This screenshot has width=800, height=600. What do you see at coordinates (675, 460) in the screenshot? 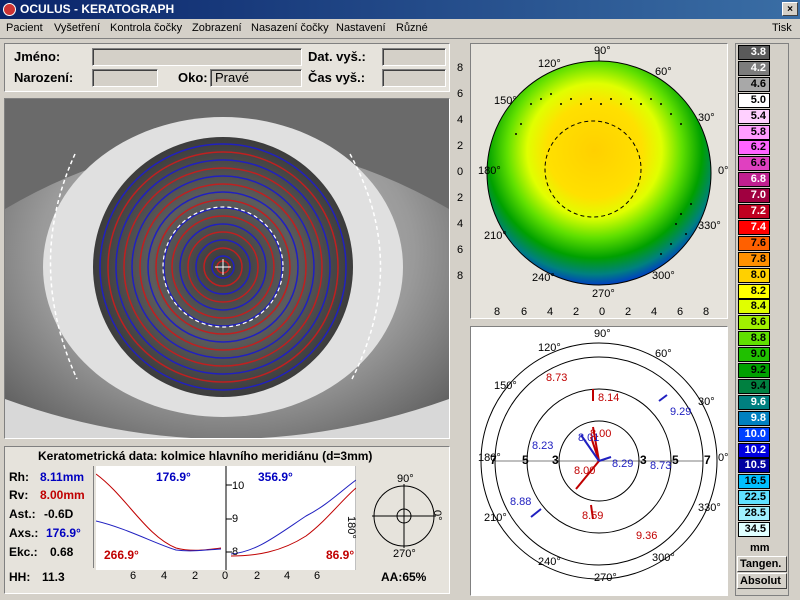
I see `rmap-ring-5-right: 5` at bounding box center [675, 460].